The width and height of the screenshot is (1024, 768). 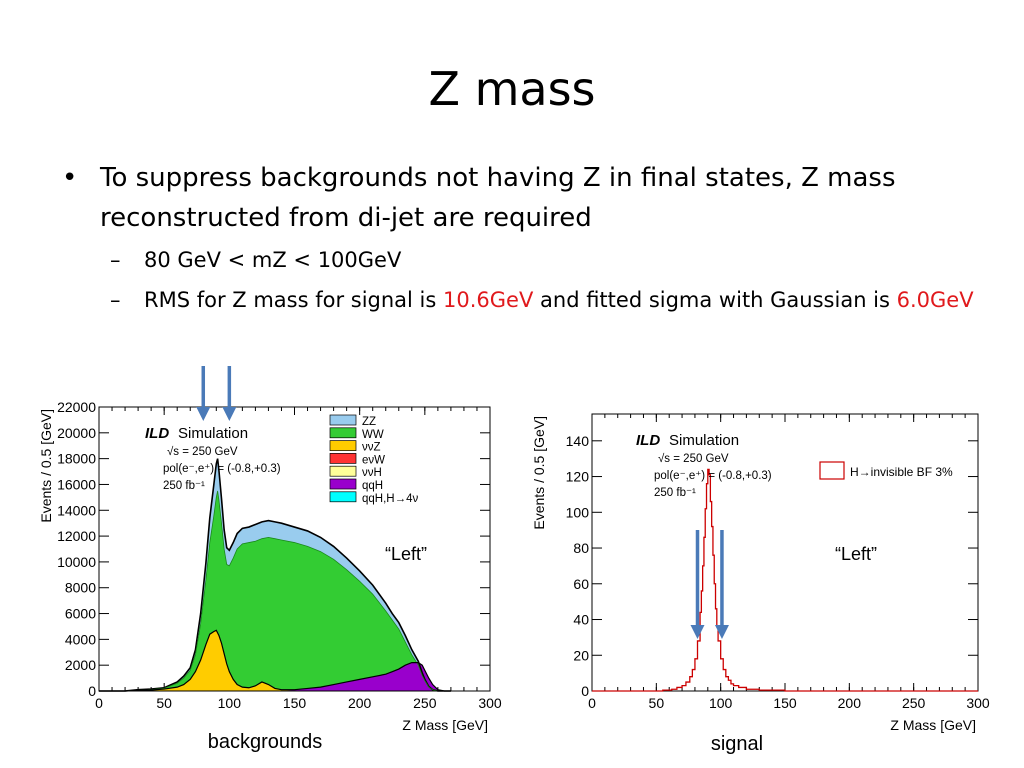 What do you see at coordinates (76, 536) in the screenshot?
I see `y-tick-label: 12000` at bounding box center [76, 536].